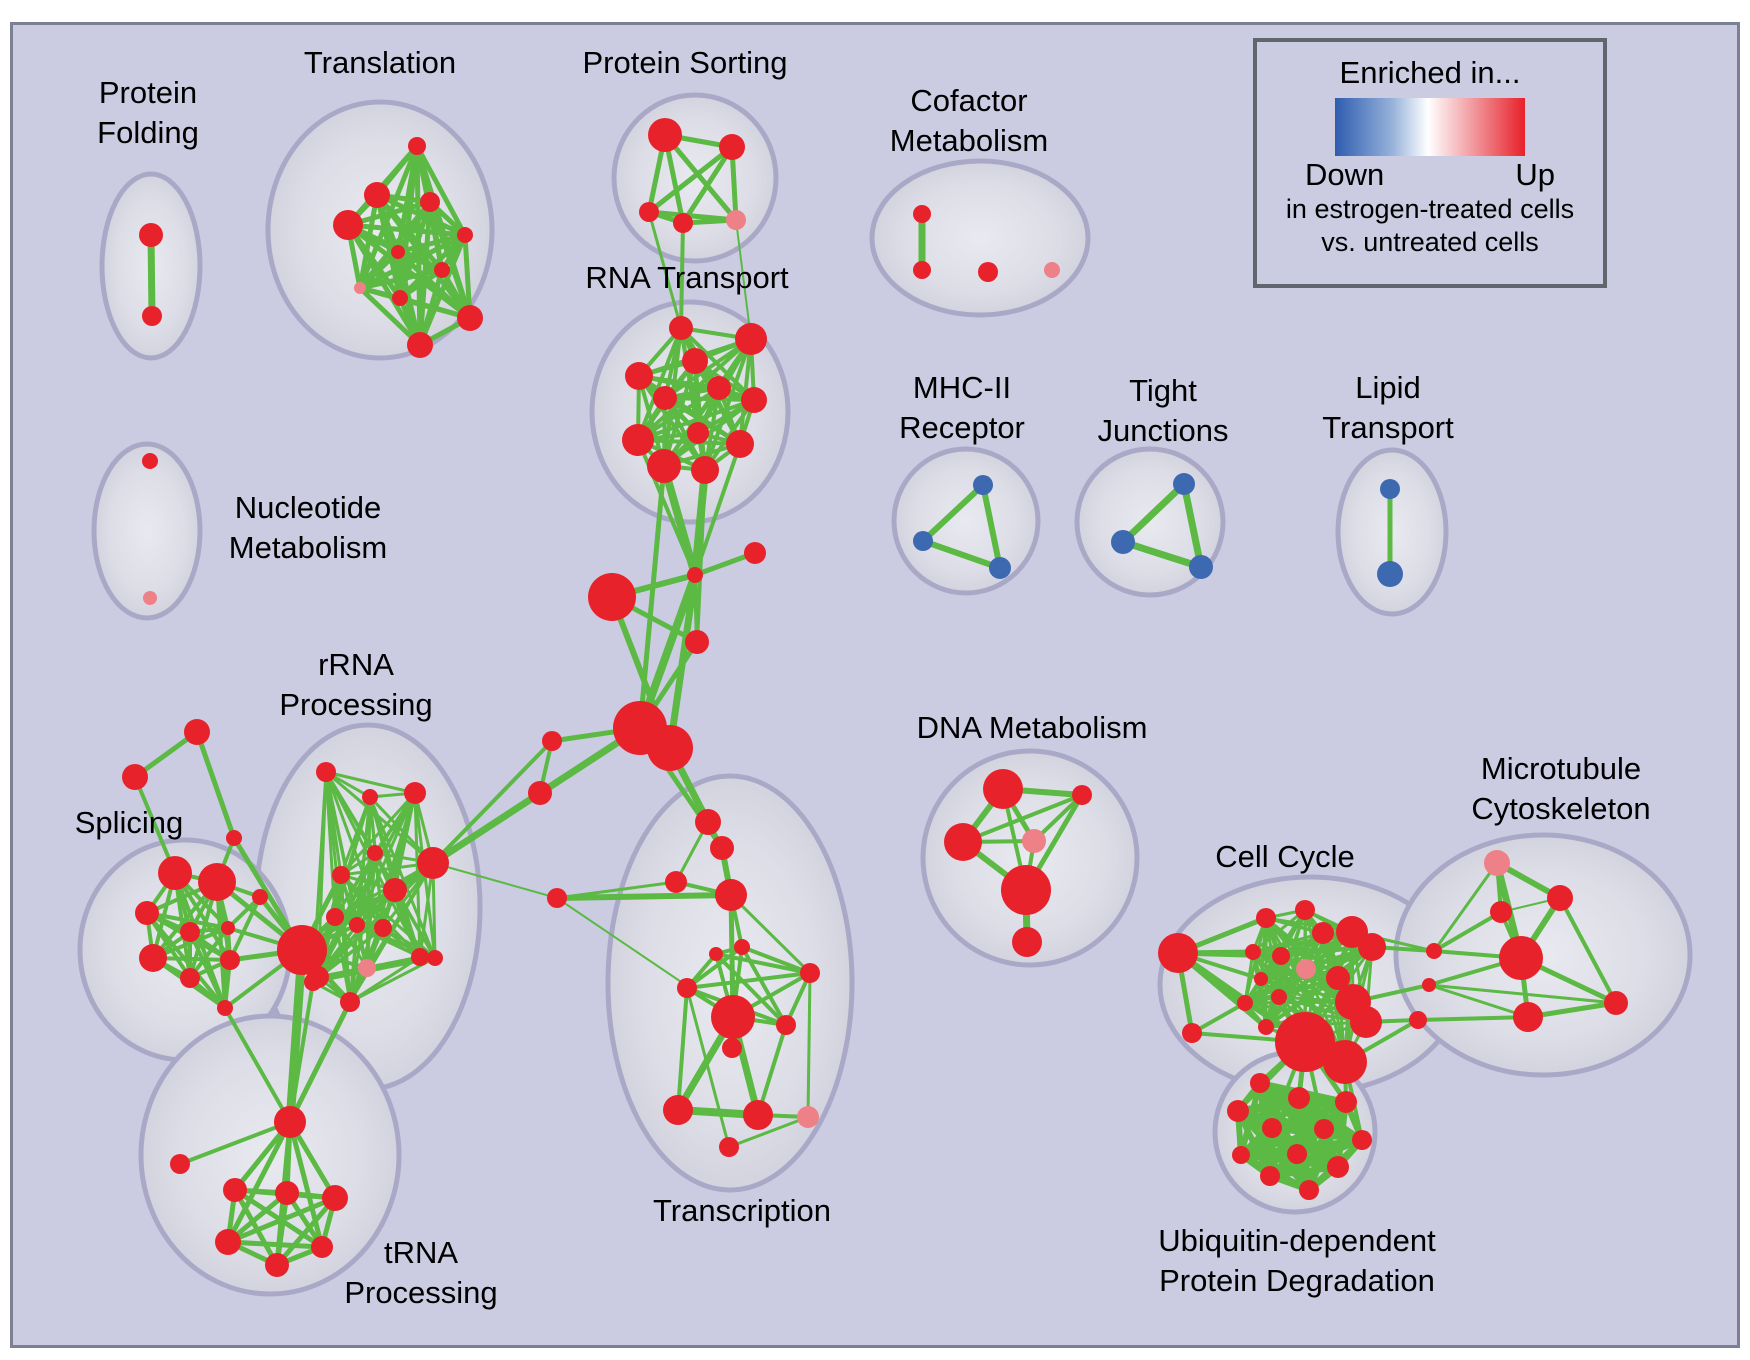 The height and width of the screenshot is (1360, 1750). Describe the element at coordinates (129, 822) in the screenshot. I see `cluster-label-splicing: Splicing` at that location.